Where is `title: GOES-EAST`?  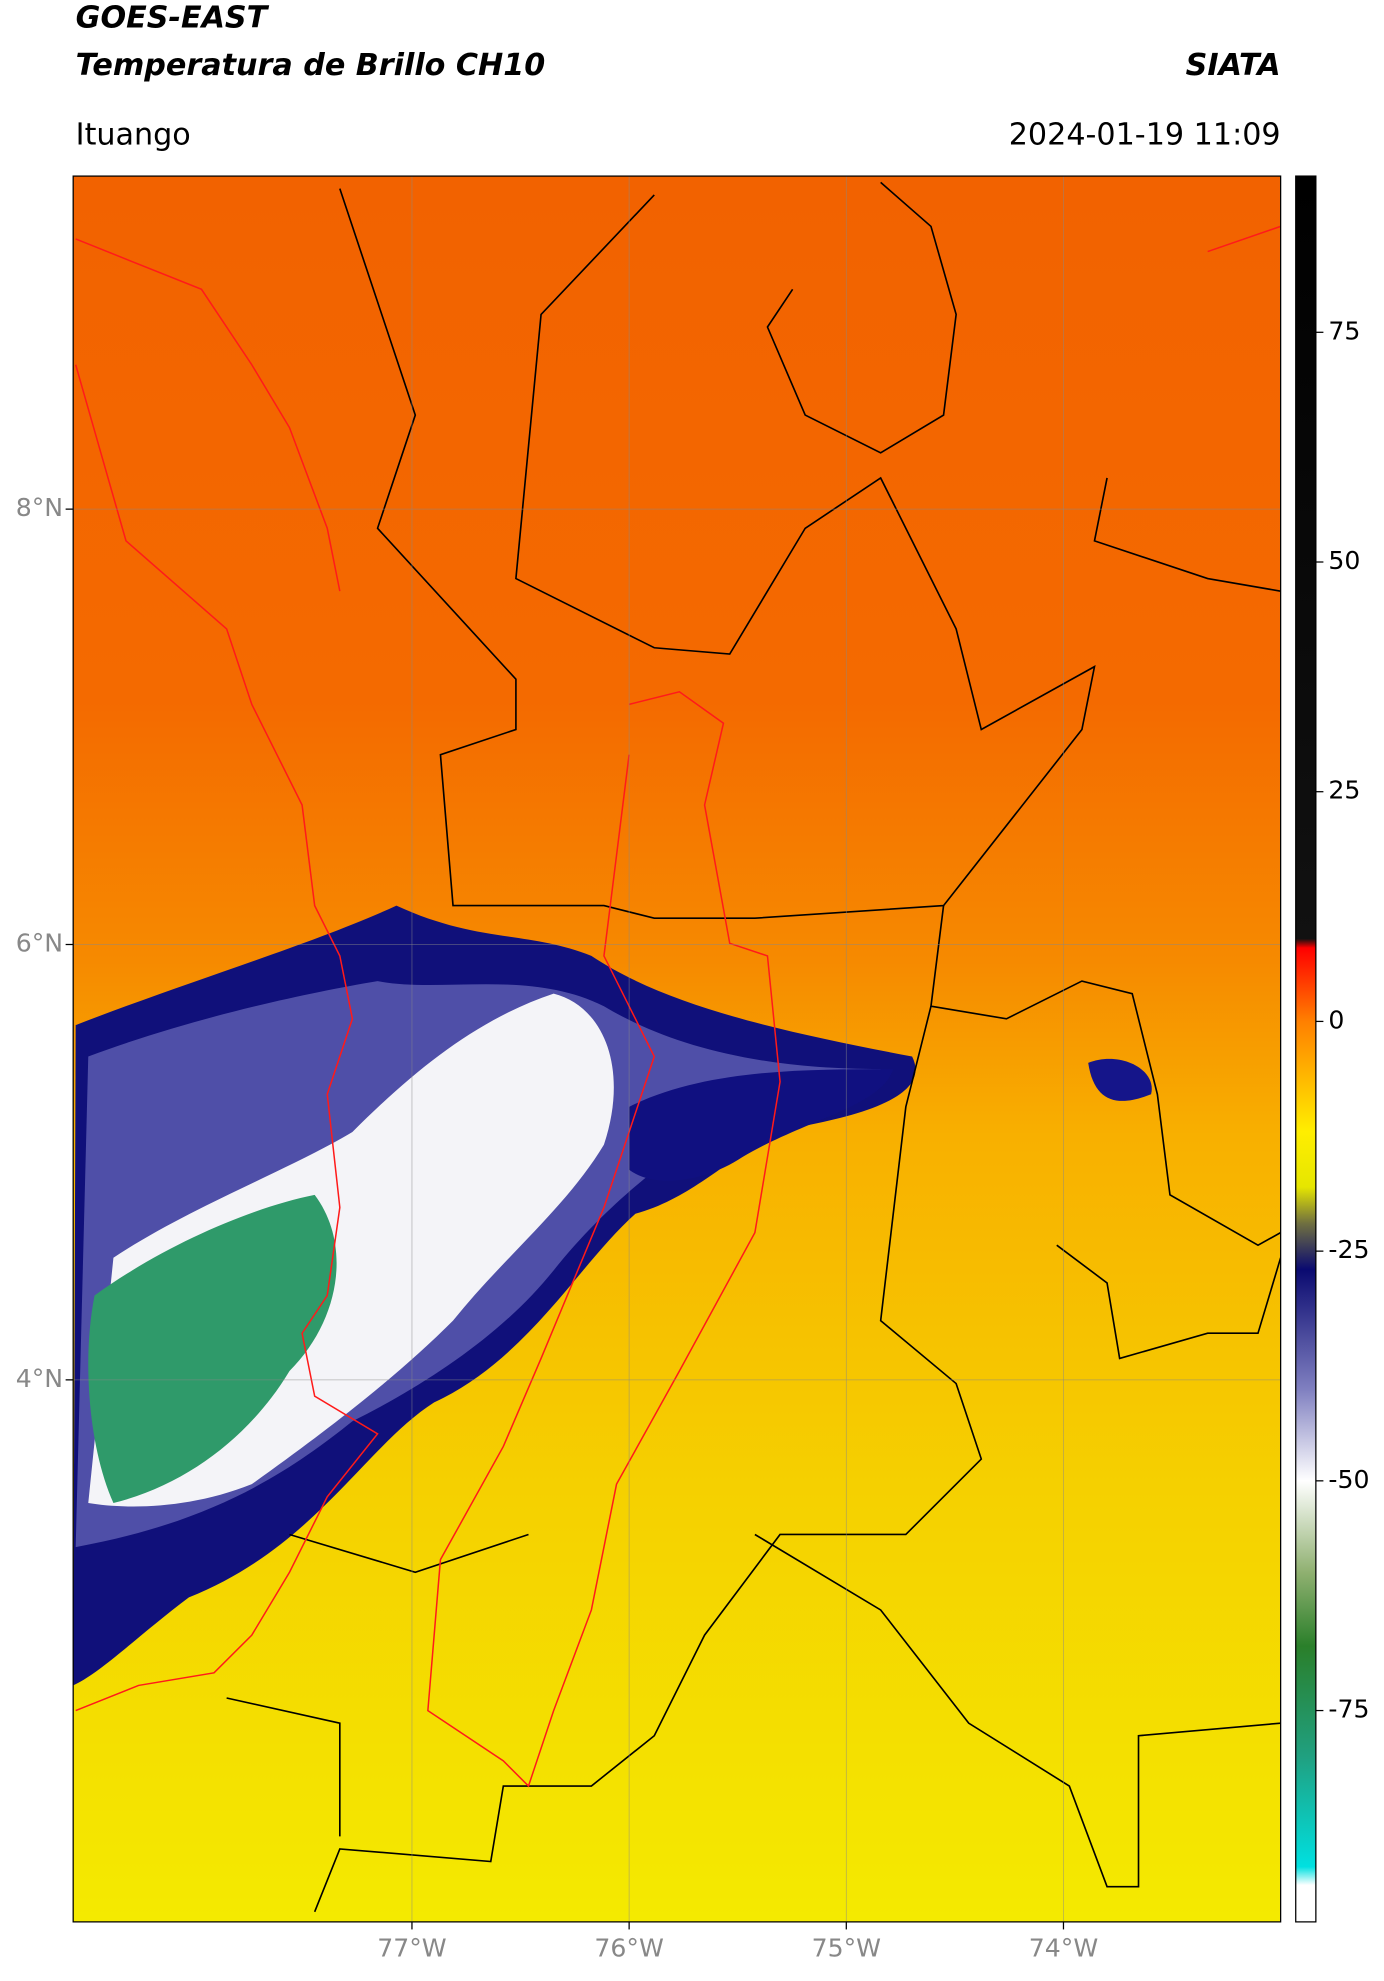
title: GOES-EAST is located at coordinates (173, 17).